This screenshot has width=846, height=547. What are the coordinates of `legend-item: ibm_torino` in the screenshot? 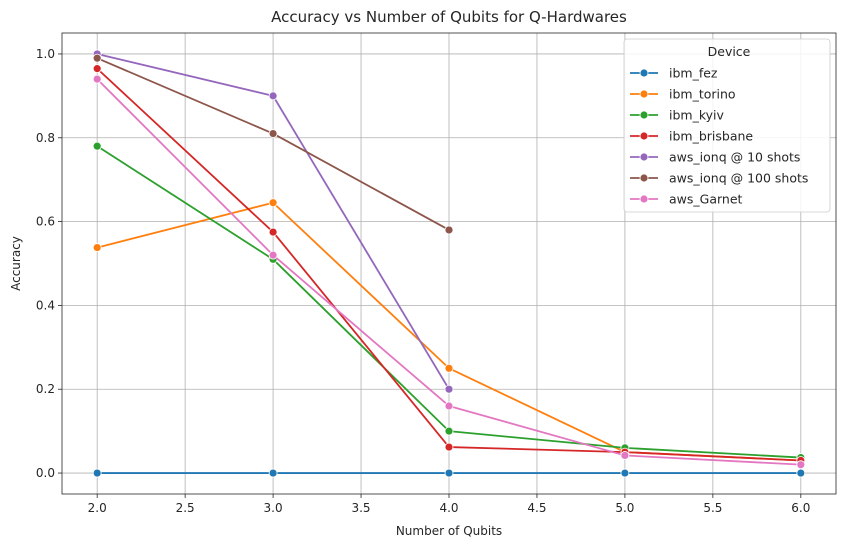 It's located at (683, 94).